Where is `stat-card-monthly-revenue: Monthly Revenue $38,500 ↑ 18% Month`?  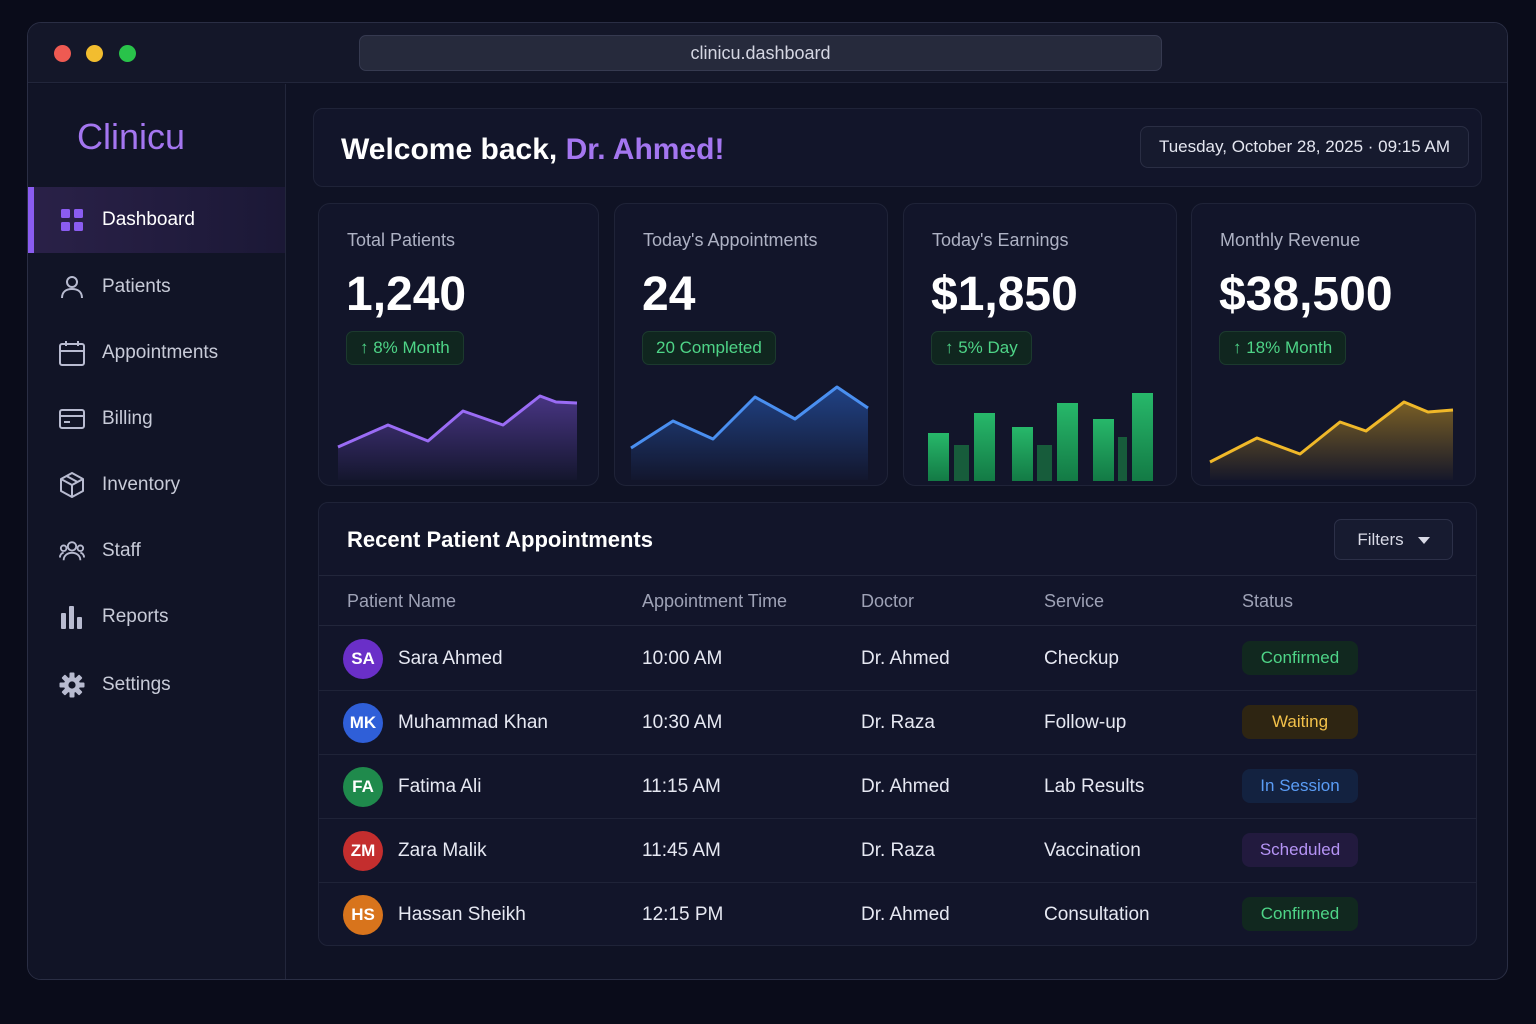
stat-card-monthly-revenue: Monthly Revenue $38,500 ↑ 18% Month is located at coordinates (1333, 344).